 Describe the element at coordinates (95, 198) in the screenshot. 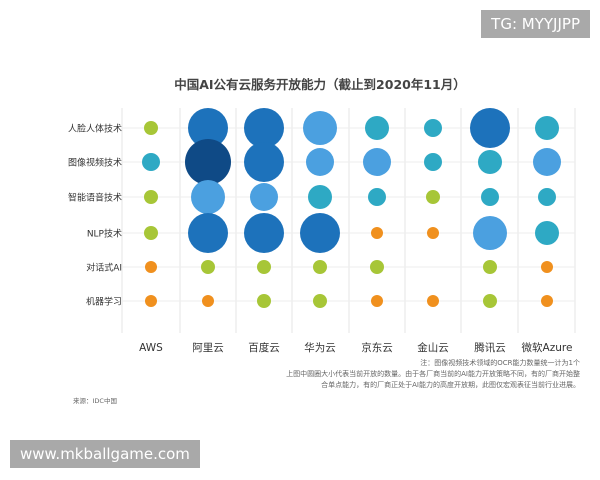

I see `y-tick-label: 智能语音技术` at that location.